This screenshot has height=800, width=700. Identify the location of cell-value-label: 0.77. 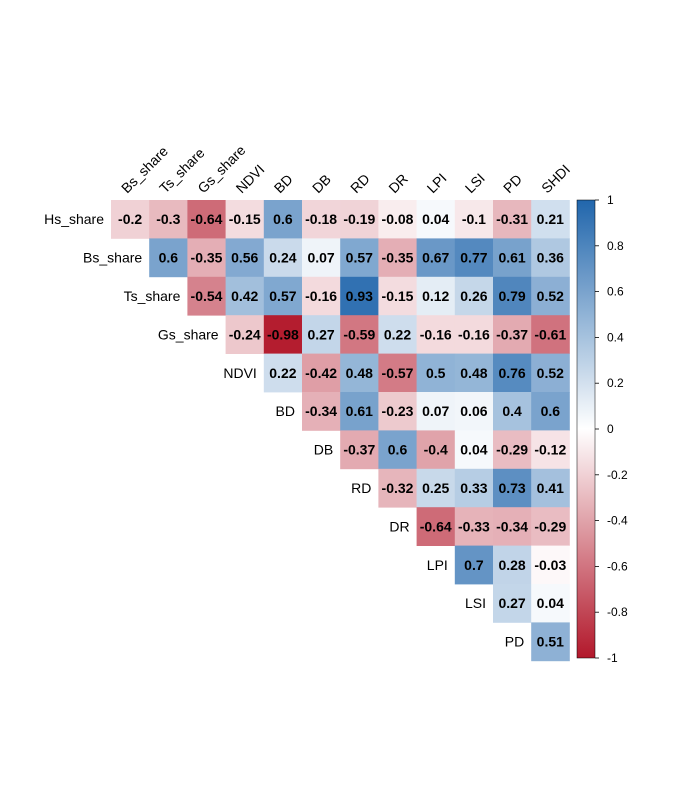
(473, 258).